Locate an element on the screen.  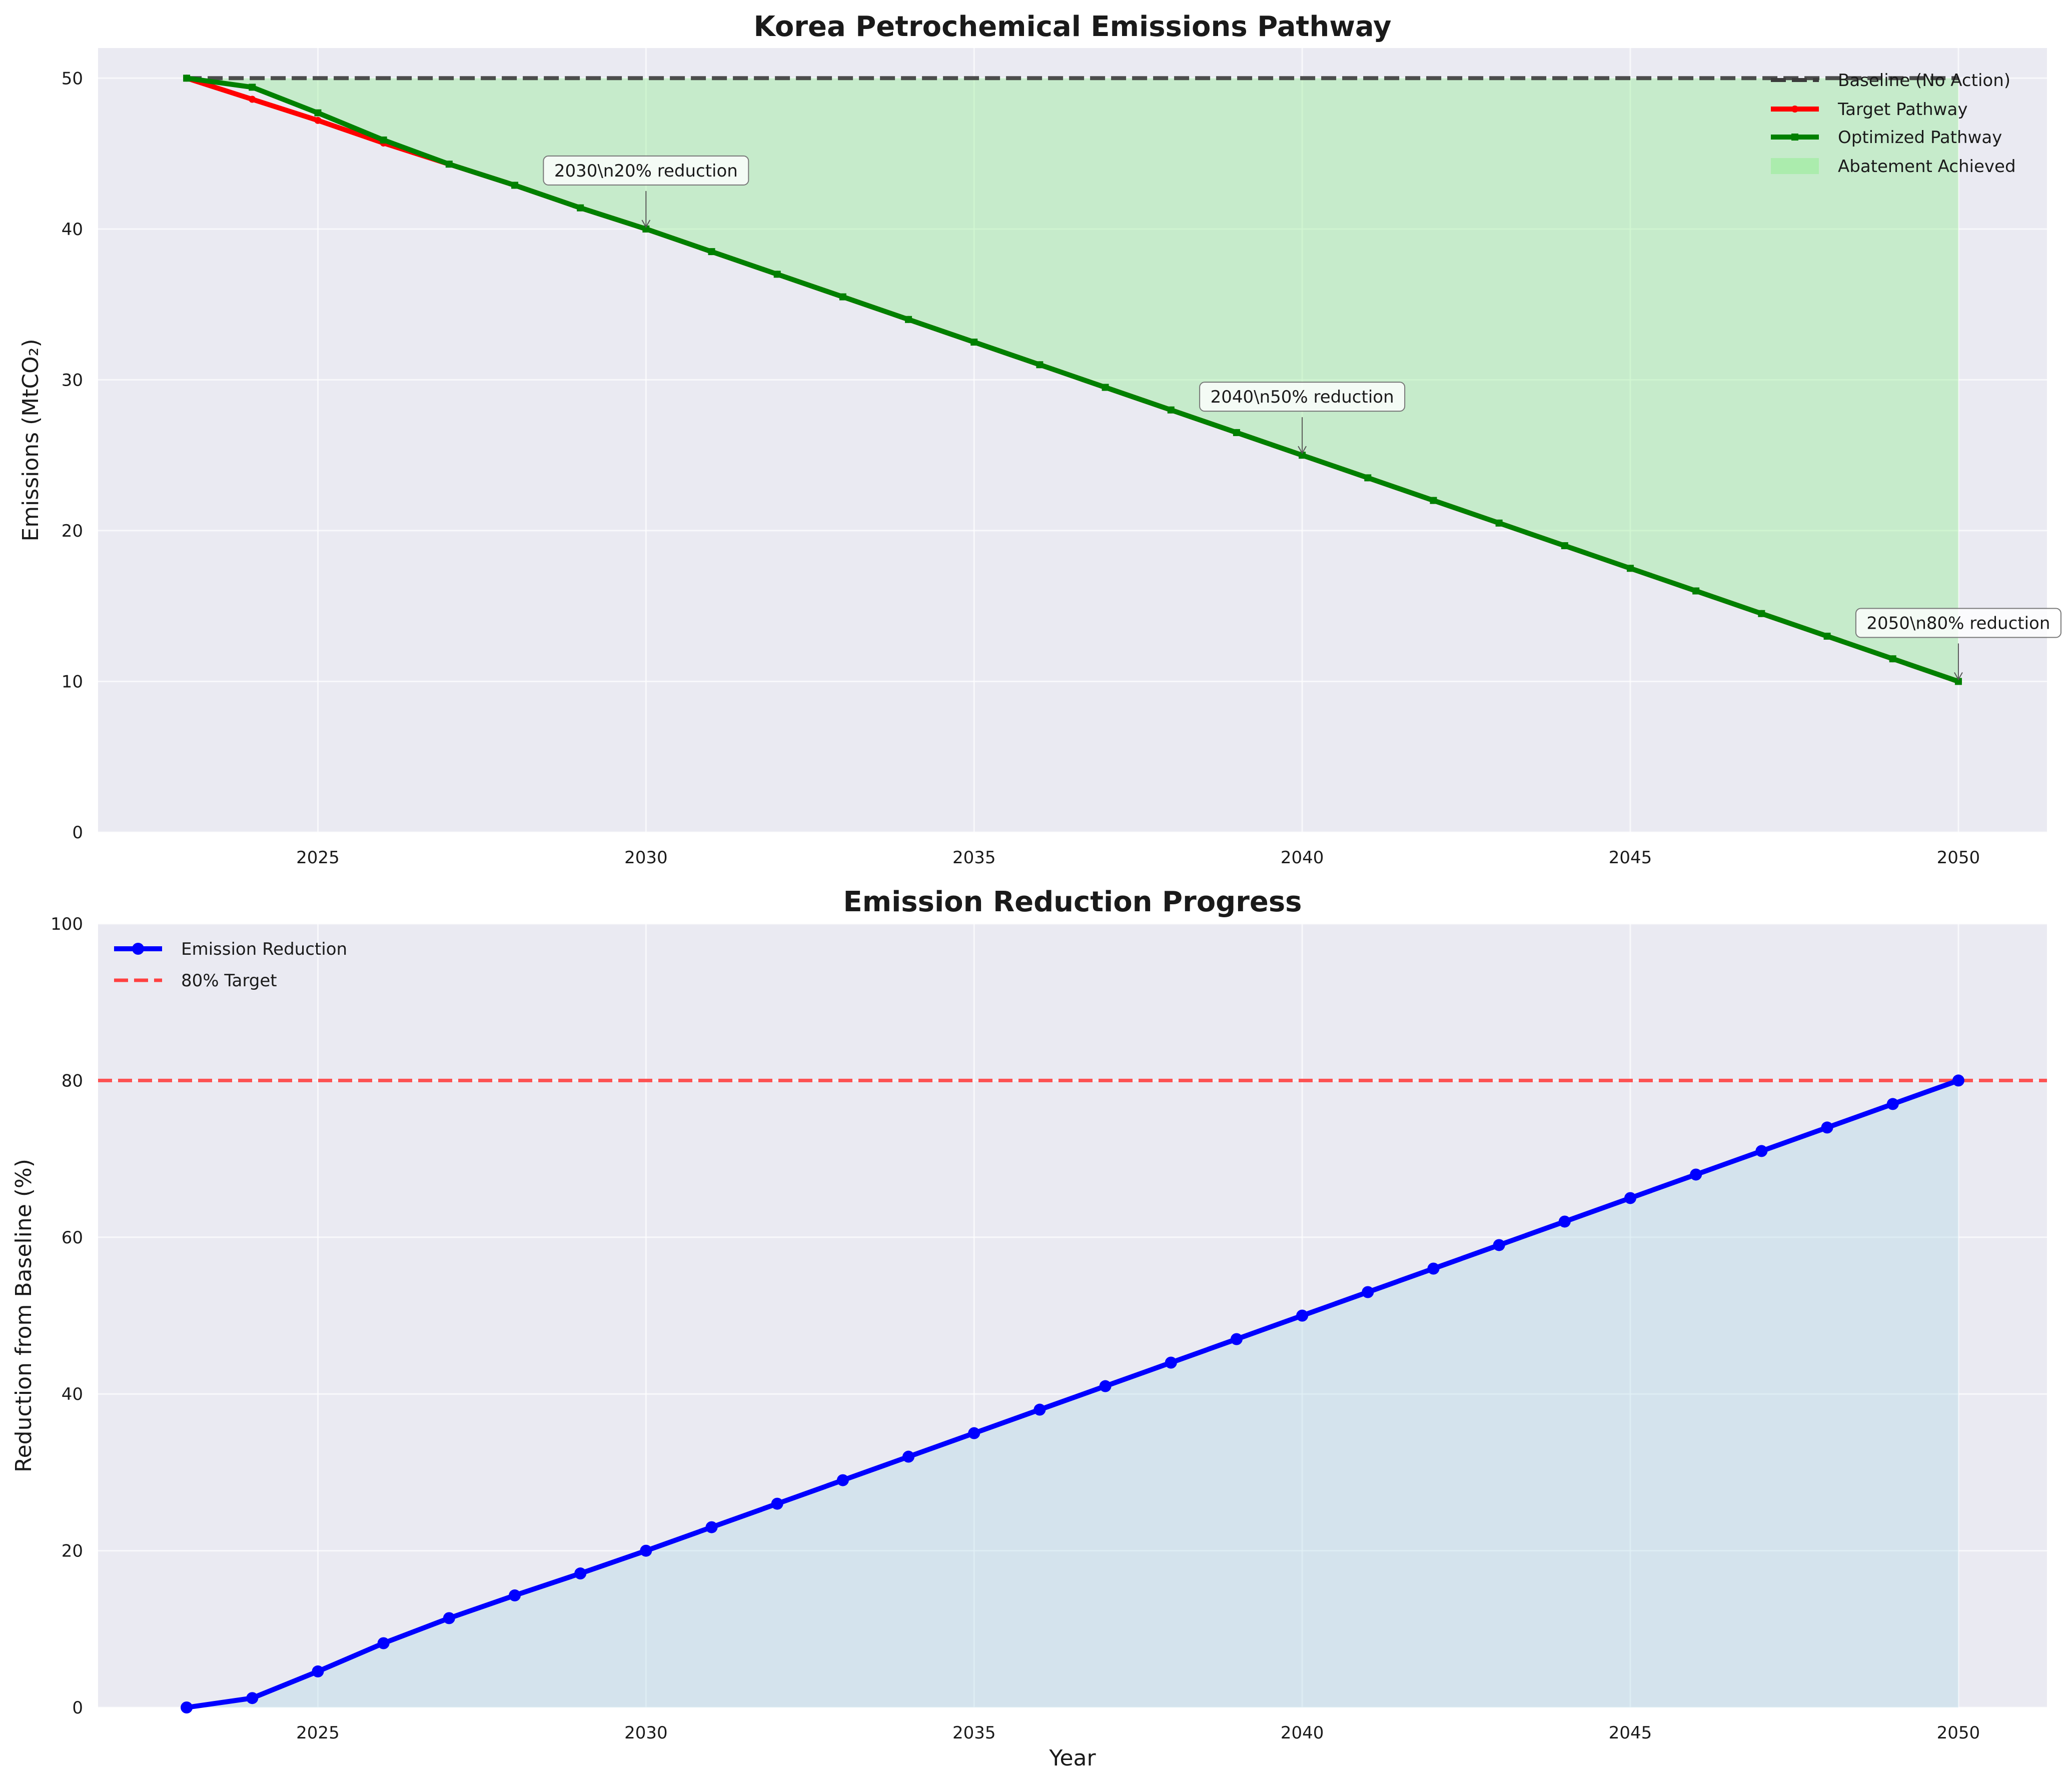
legend-label: Target Pathway is located at coordinates (1902, 110).